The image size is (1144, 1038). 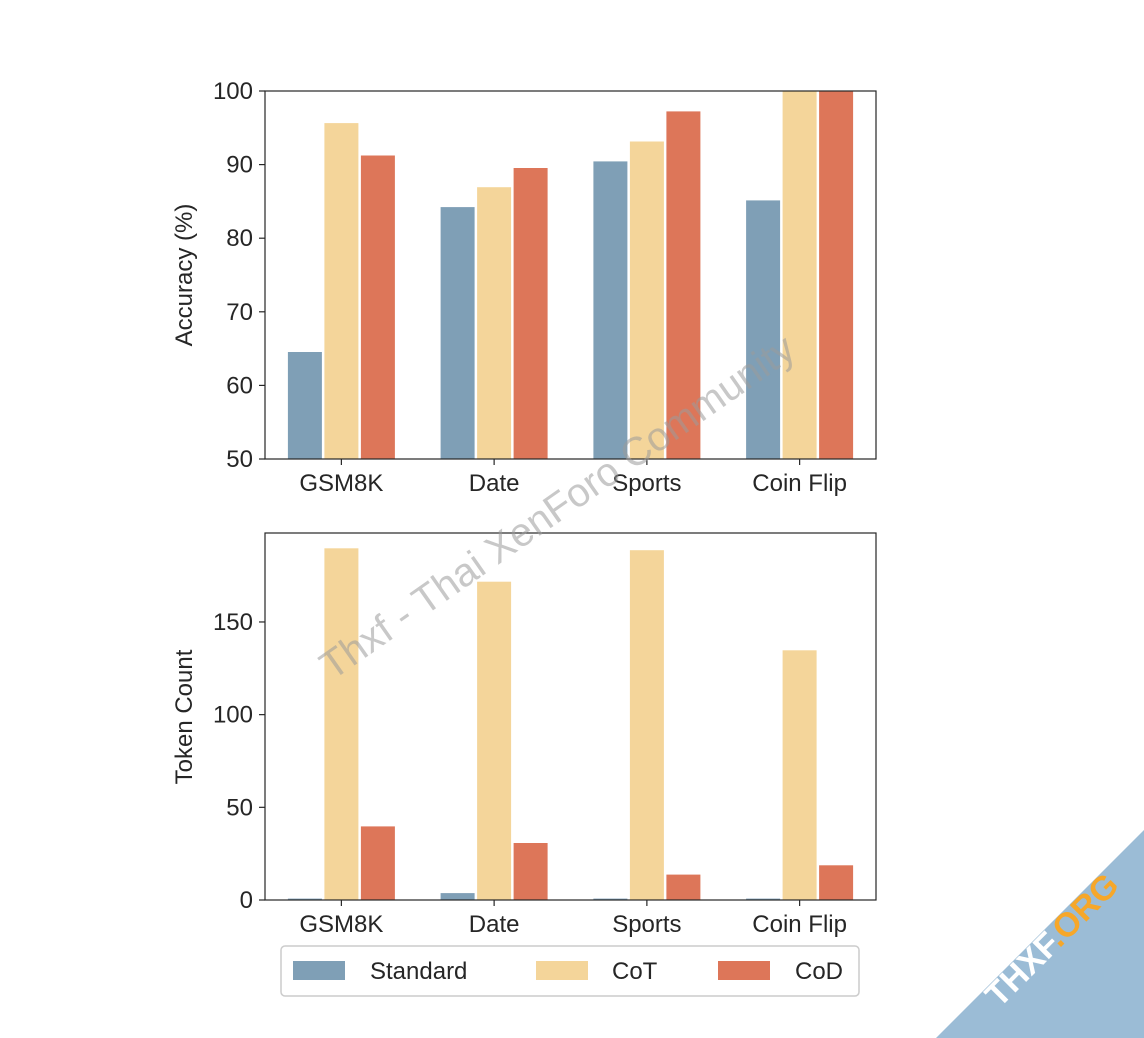 What do you see at coordinates (239, 165) in the screenshot?
I see `y-tick-label: 90` at bounding box center [239, 165].